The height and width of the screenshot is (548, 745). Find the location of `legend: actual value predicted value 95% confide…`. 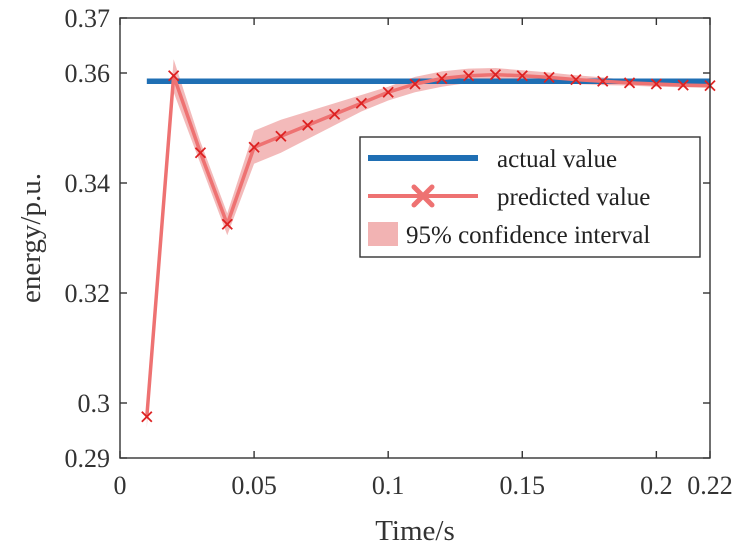

legend: actual value predicted value 95% confide… is located at coordinates (530, 197).